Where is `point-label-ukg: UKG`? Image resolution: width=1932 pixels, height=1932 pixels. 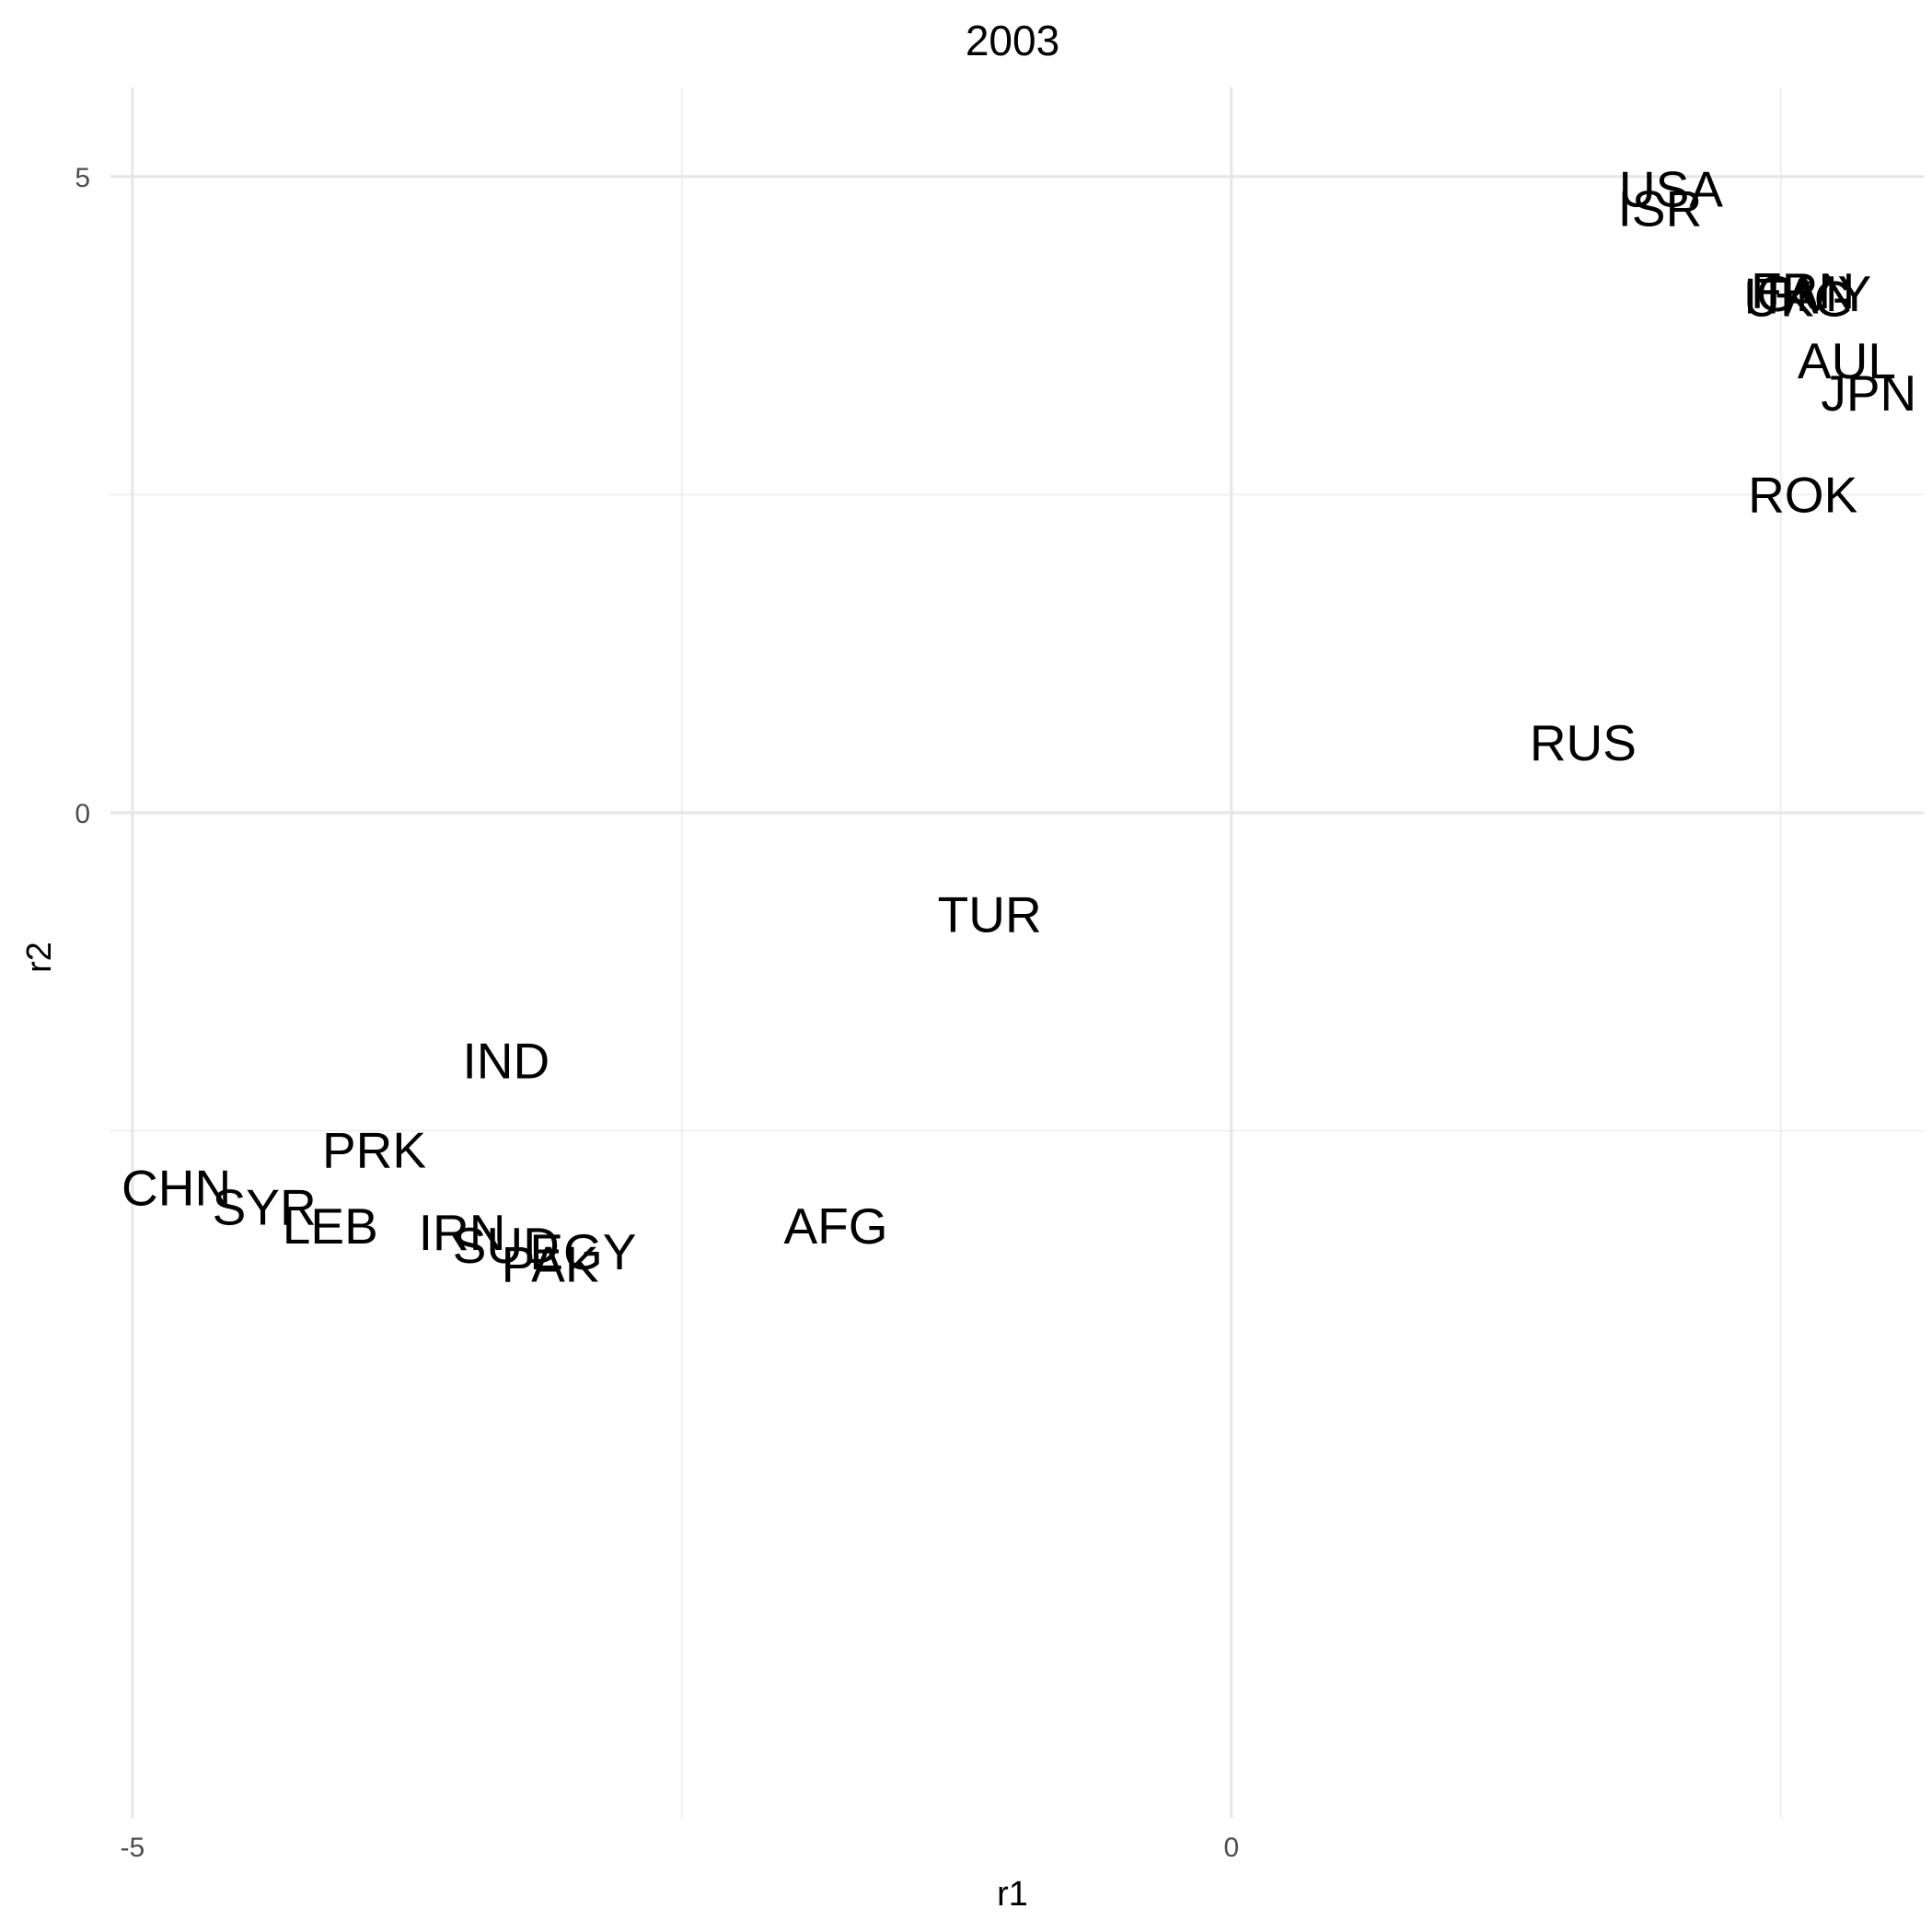 point-label-ukg: UKG is located at coordinates (1798, 299).